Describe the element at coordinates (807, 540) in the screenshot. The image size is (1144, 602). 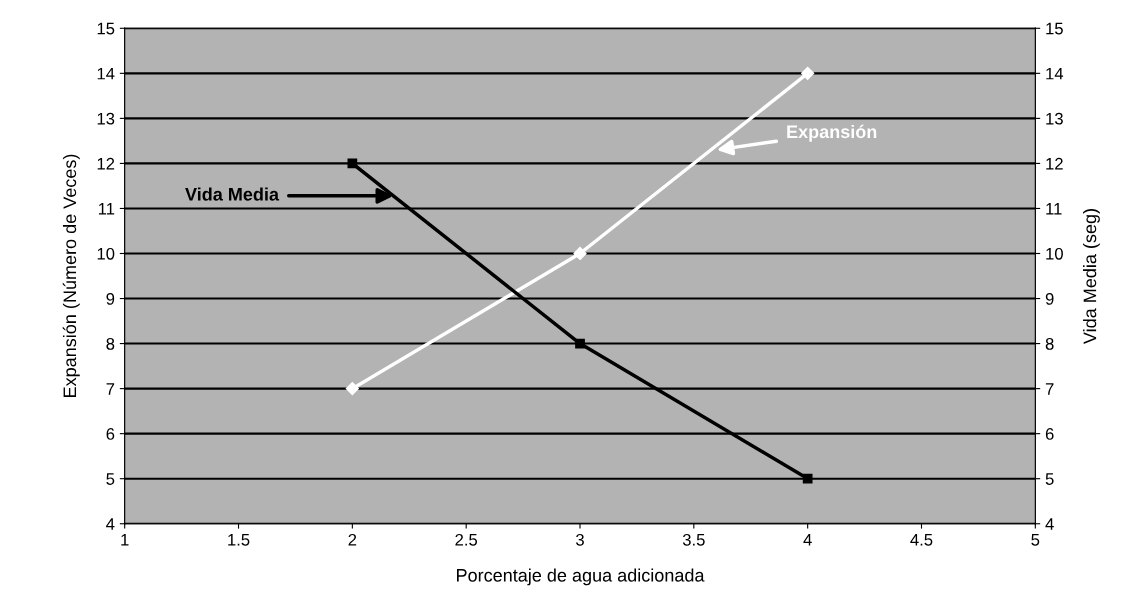
I see `x-tick-label: 4` at that location.